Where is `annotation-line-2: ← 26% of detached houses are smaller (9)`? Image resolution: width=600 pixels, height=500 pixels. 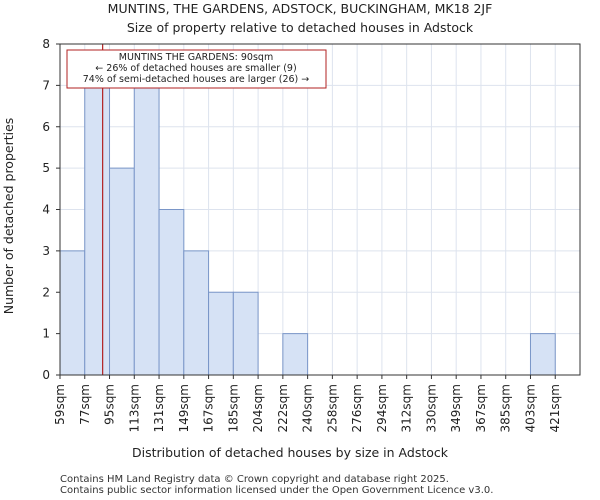 annotation-line-2: ← 26% of detached houses are smaller (9) is located at coordinates (195, 68).